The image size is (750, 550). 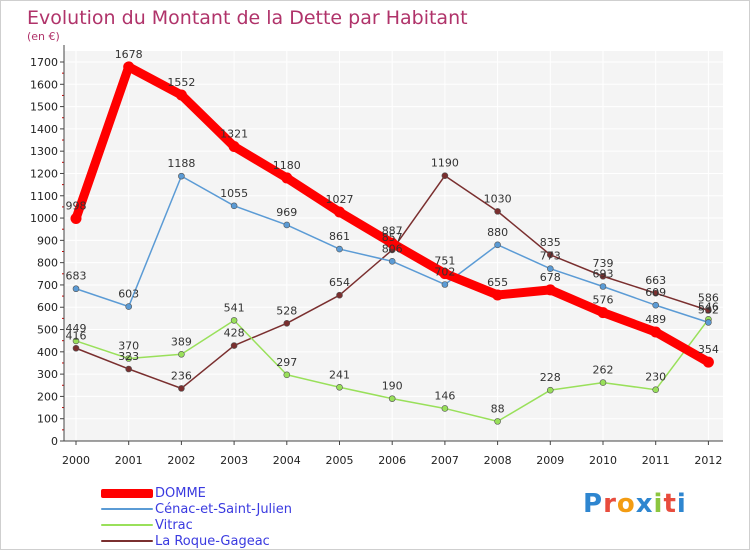 What do you see at coordinates (44, 84) in the screenshot?
I see `y-tick-label: 1600` at bounding box center [44, 84].